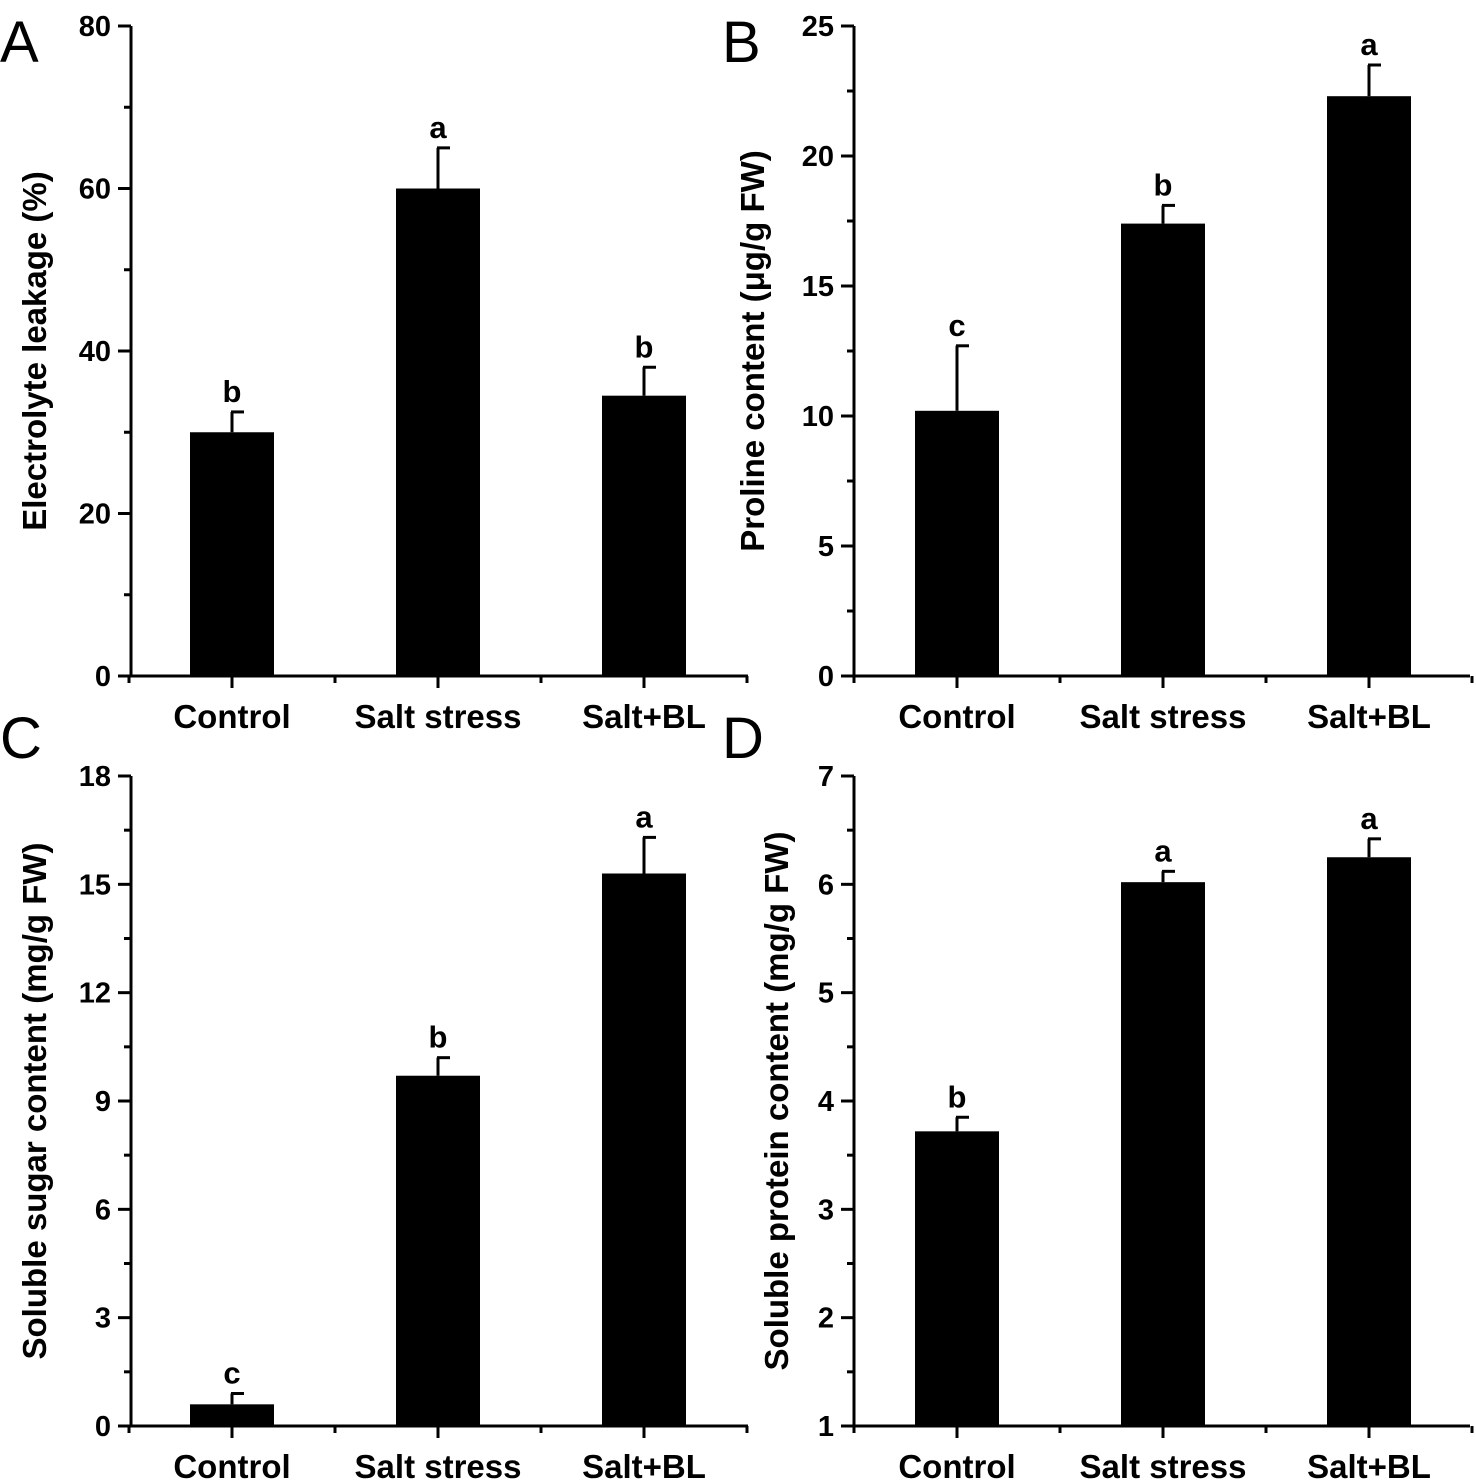  What do you see at coordinates (826, 1319) in the screenshot?
I see `y-tick-label: 2` at bounding box center [826, 1319].